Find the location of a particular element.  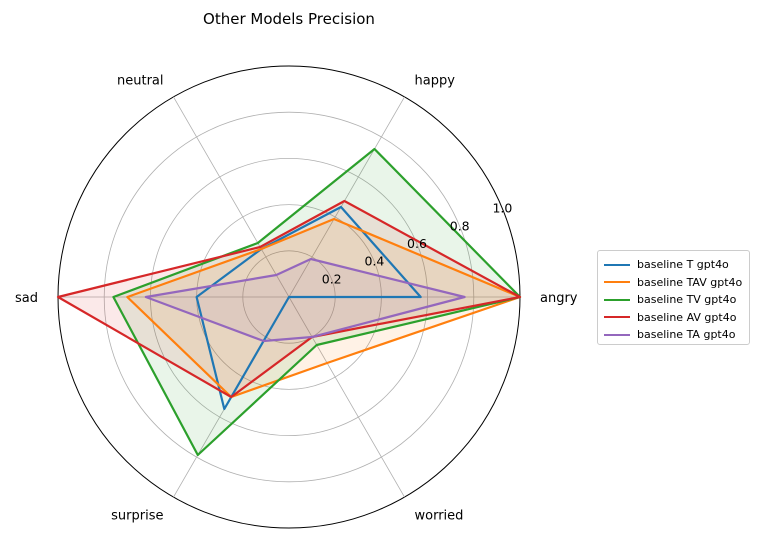

legend-label: baseline AV gpt4o is located at coordinates (687, 317).